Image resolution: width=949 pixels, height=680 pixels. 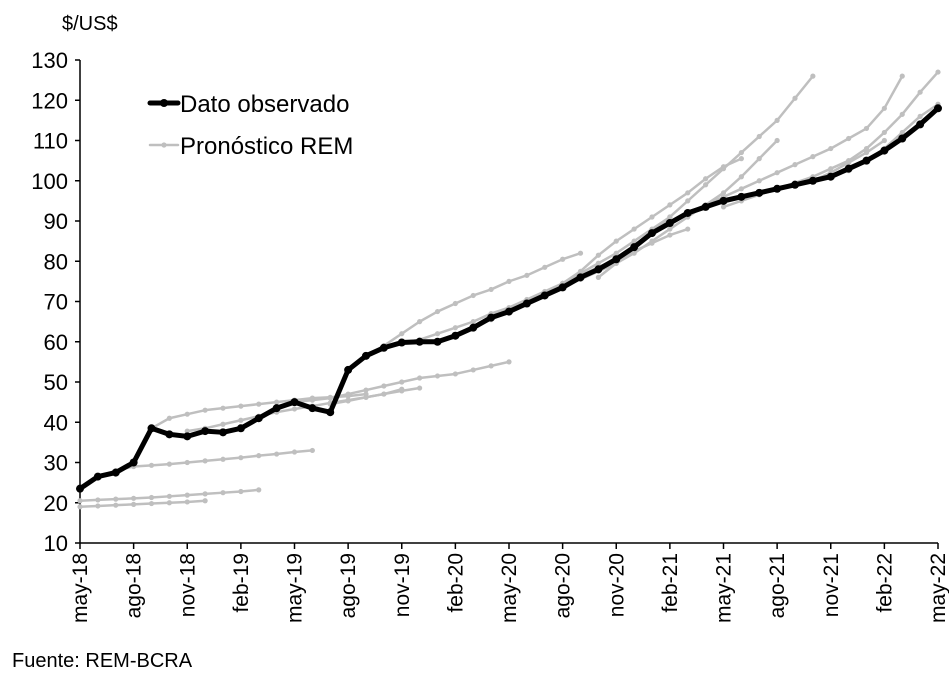 What do you see at coordinates (56, 463) in the screenshot?
I see `y-tick-label: 30` at bounding box center [56, 463].